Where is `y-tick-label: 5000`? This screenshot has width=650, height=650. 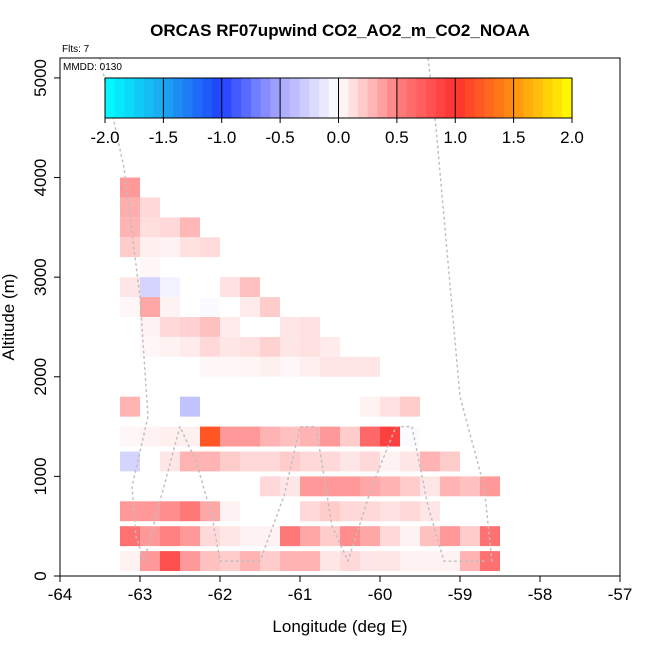
y-tick-label: 5000 is located at coordinates (40, 78).